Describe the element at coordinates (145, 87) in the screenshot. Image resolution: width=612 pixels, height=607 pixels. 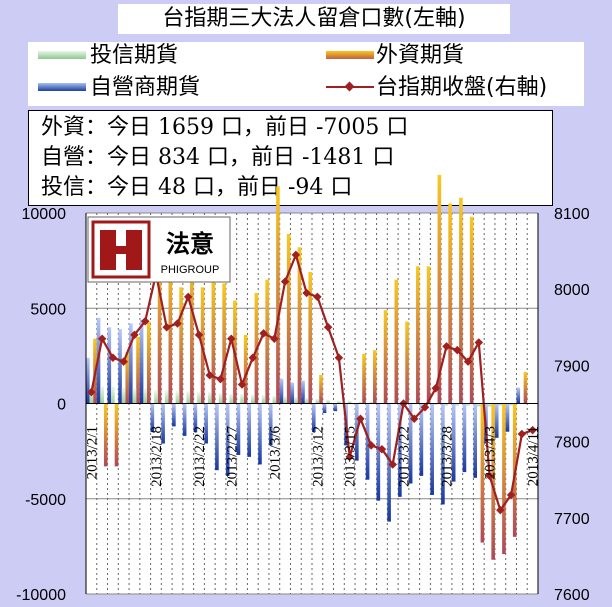
I see `legend-label-dealer: 自營商期貨` at that location.